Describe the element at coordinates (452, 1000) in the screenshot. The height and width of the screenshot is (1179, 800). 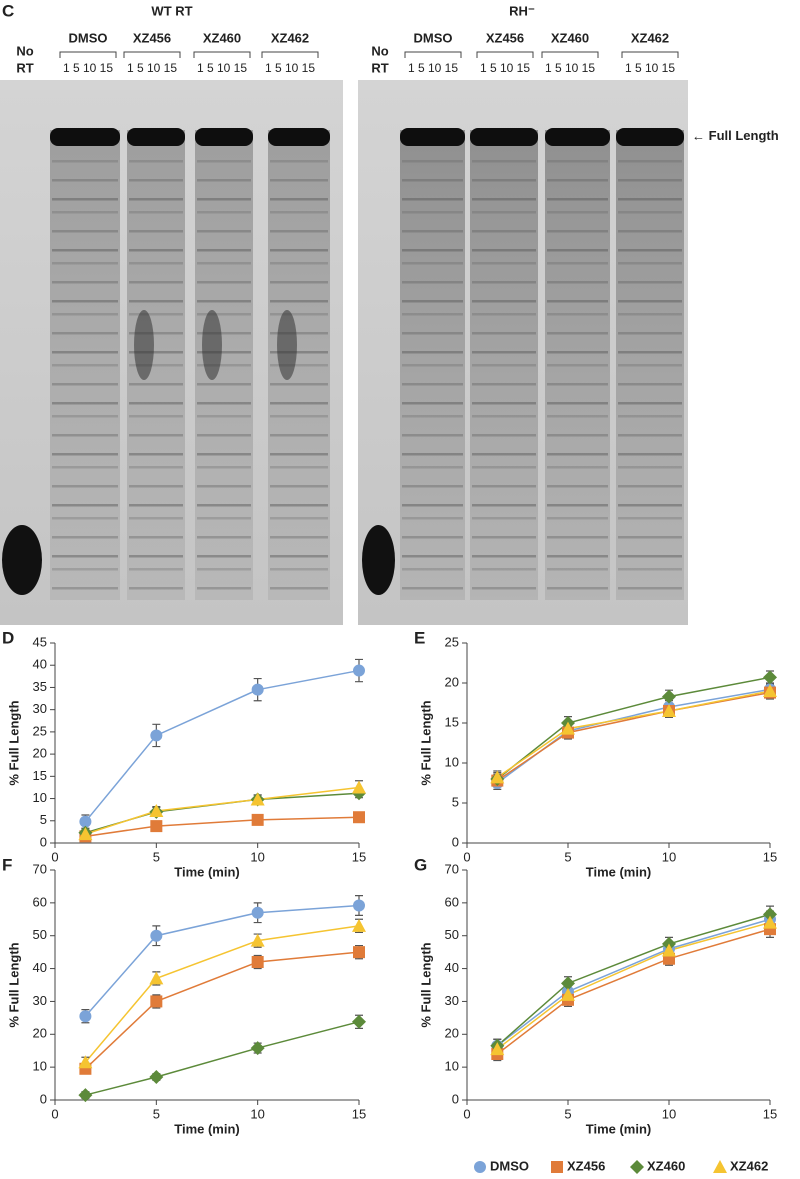
I see `y-tick-label: 30` at that location.